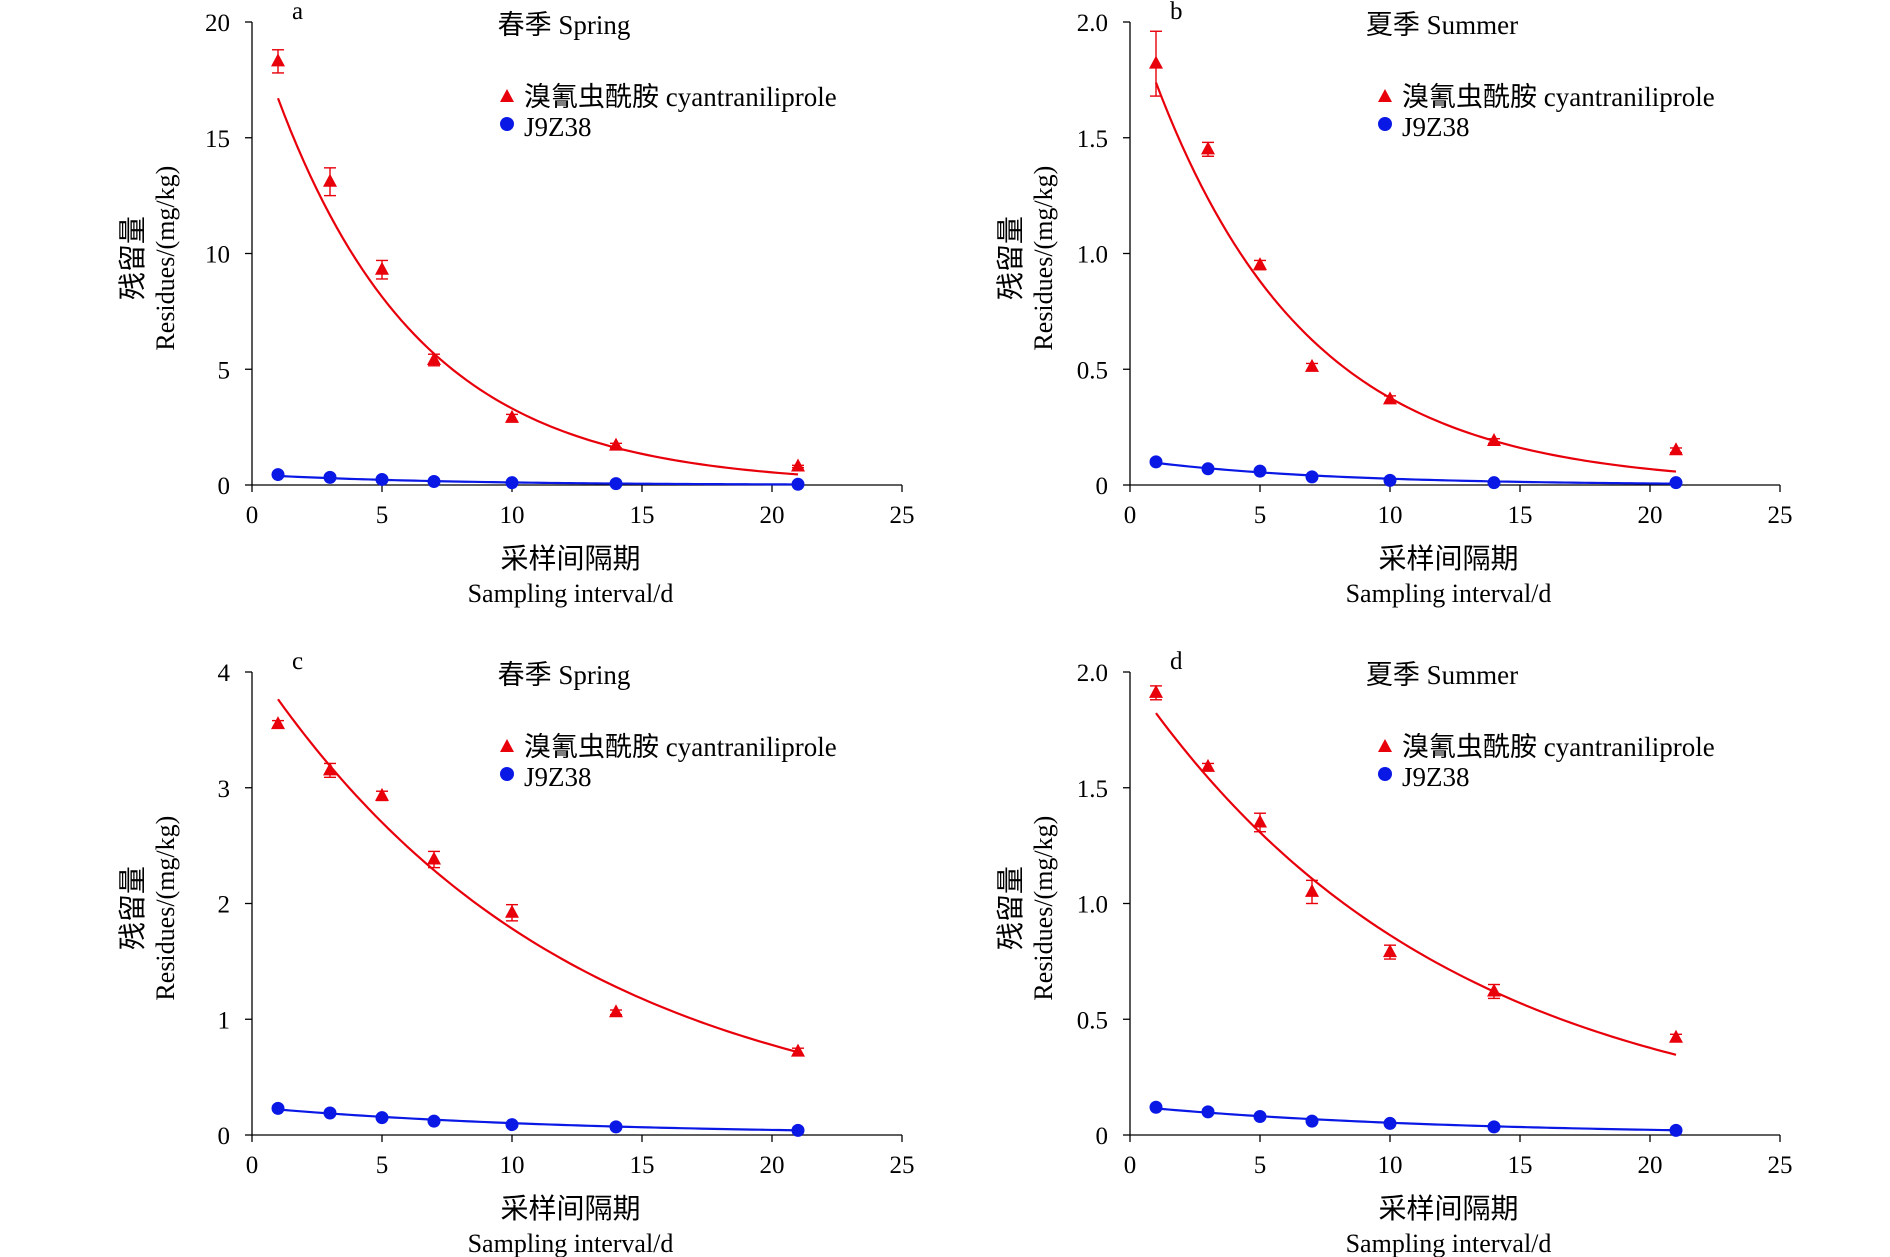  Describe the element at coordinates (1176, 661) in the screenshot. I see `panel-letter: d` at that location.